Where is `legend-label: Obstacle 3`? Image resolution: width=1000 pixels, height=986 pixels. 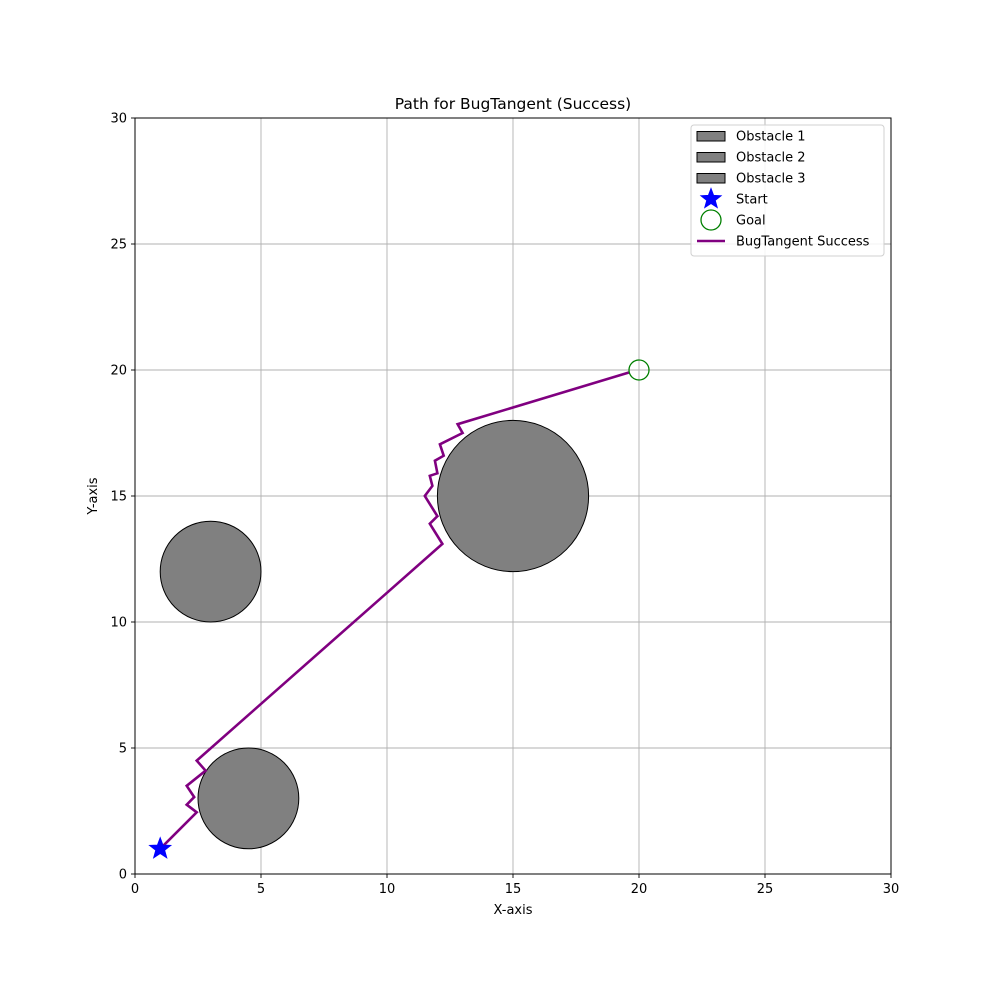 legend-label: Obstacle 3 is located at coordinates (770, 179).